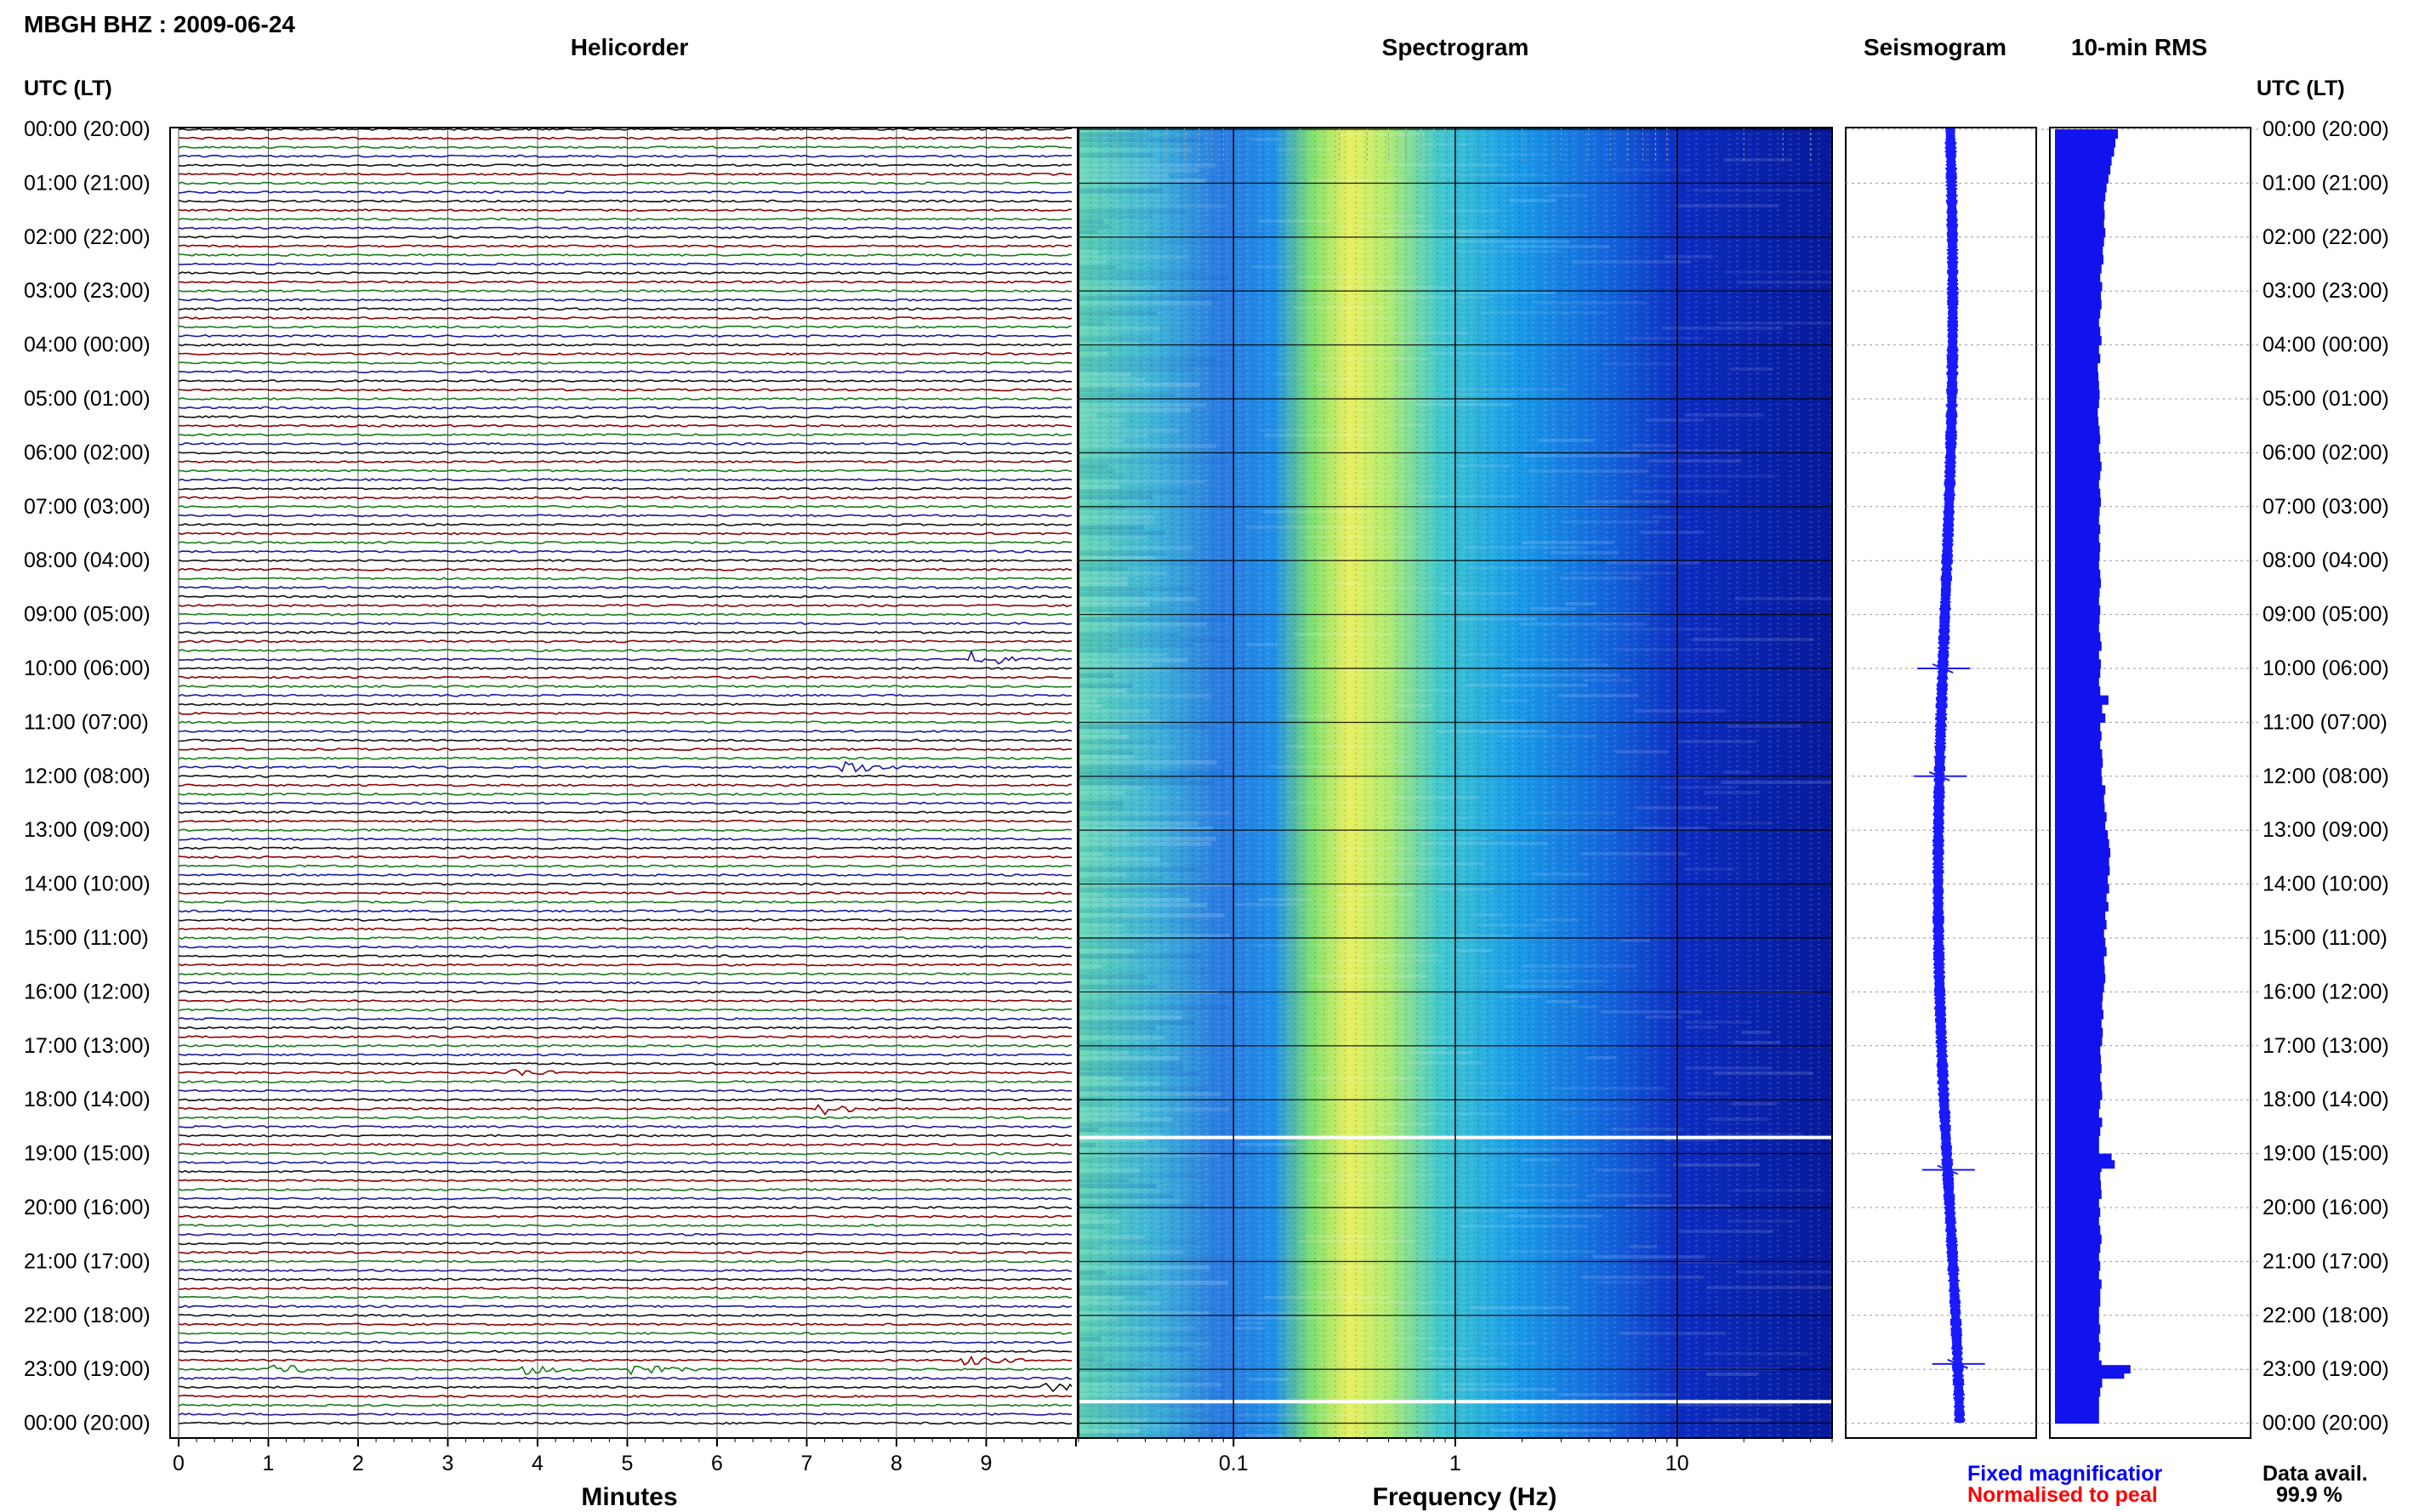 The width and height of the screenshot is (2419, 1512). I want to click on spectrogram-x-tick-label: 1, so click(1455, 1463).